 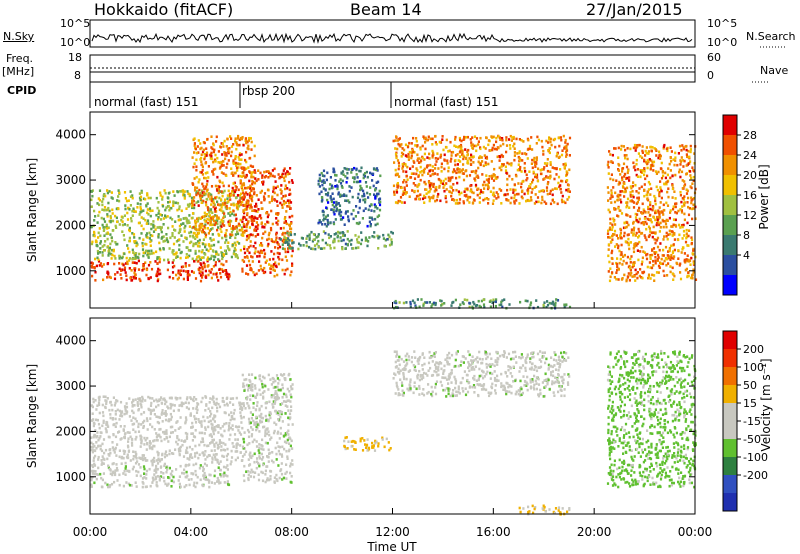 I want to click on freq-tick-right-bottom: 0, so click(x=710, y=75).